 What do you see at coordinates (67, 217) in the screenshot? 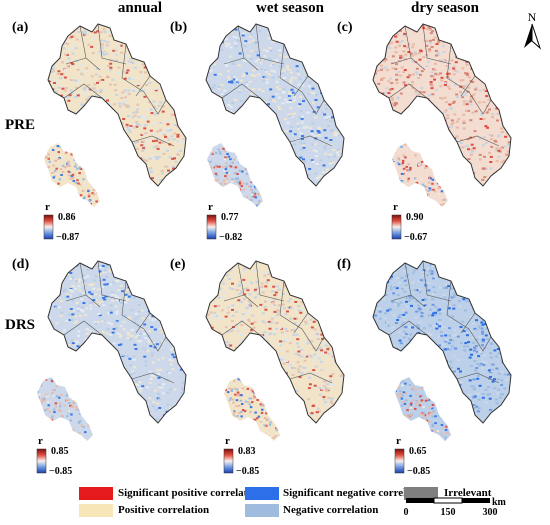
I see `colorbar-max-label: 0.86` at bounding box center [67, 217].